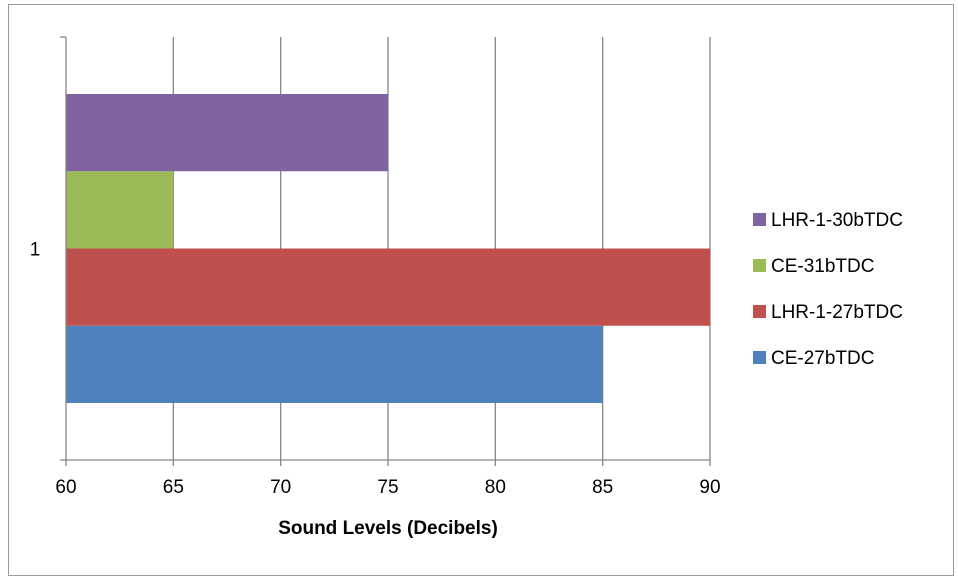 The height and width of the screenshot is (580, 958). Describe the element at coordinates (837, 220) in the screenshot. I see `legend-label-LHR-1-30bTDC: LHR-1-30bTDC` at that location.